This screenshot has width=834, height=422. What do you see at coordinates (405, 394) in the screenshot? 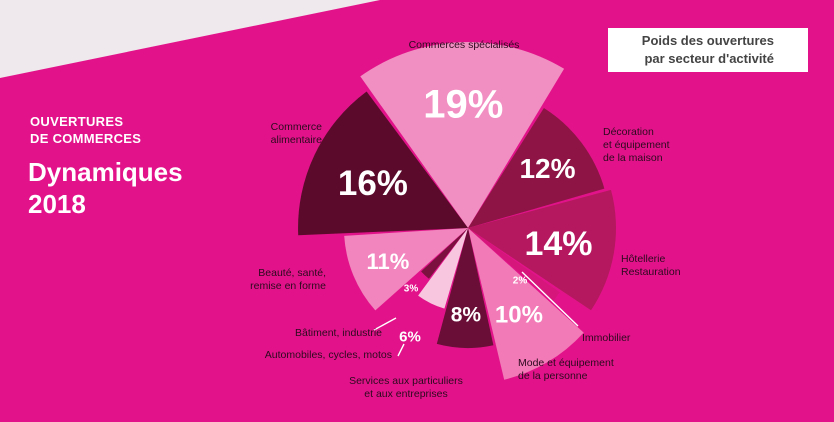
I see `category-label-line: et aux entreprises` at bounding box center [405, 394].